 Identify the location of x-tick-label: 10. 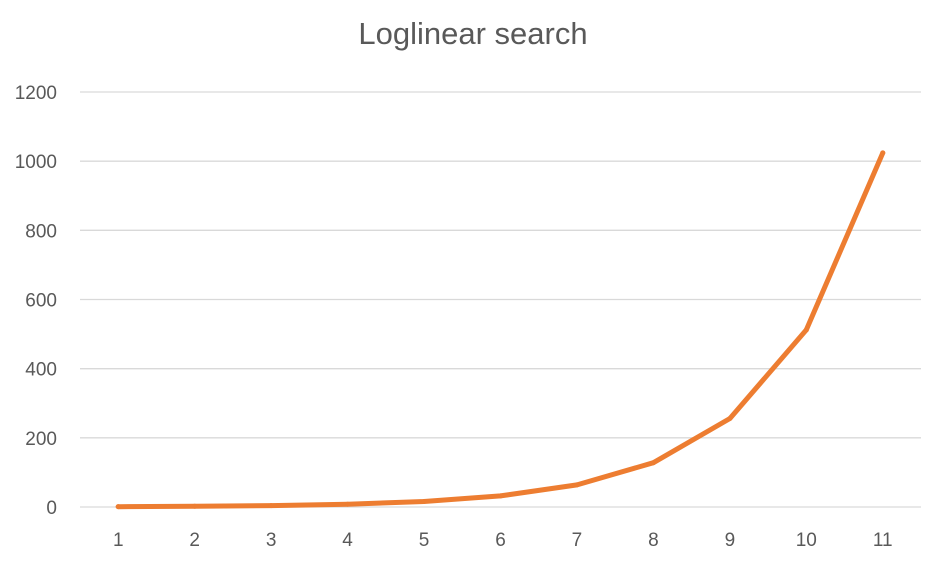
(806, 540).